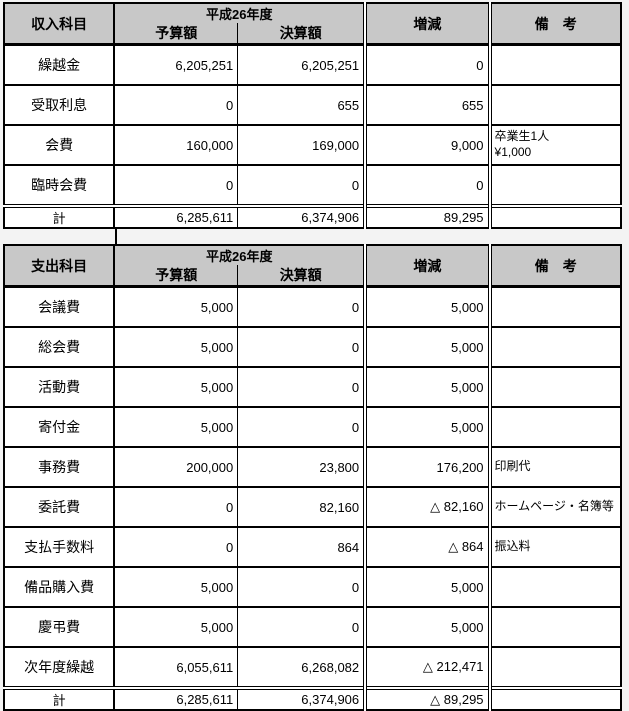 The image size is (629, 711). I want to click on remarks-cell: ホームページ・名簿等, so click(554, 507).